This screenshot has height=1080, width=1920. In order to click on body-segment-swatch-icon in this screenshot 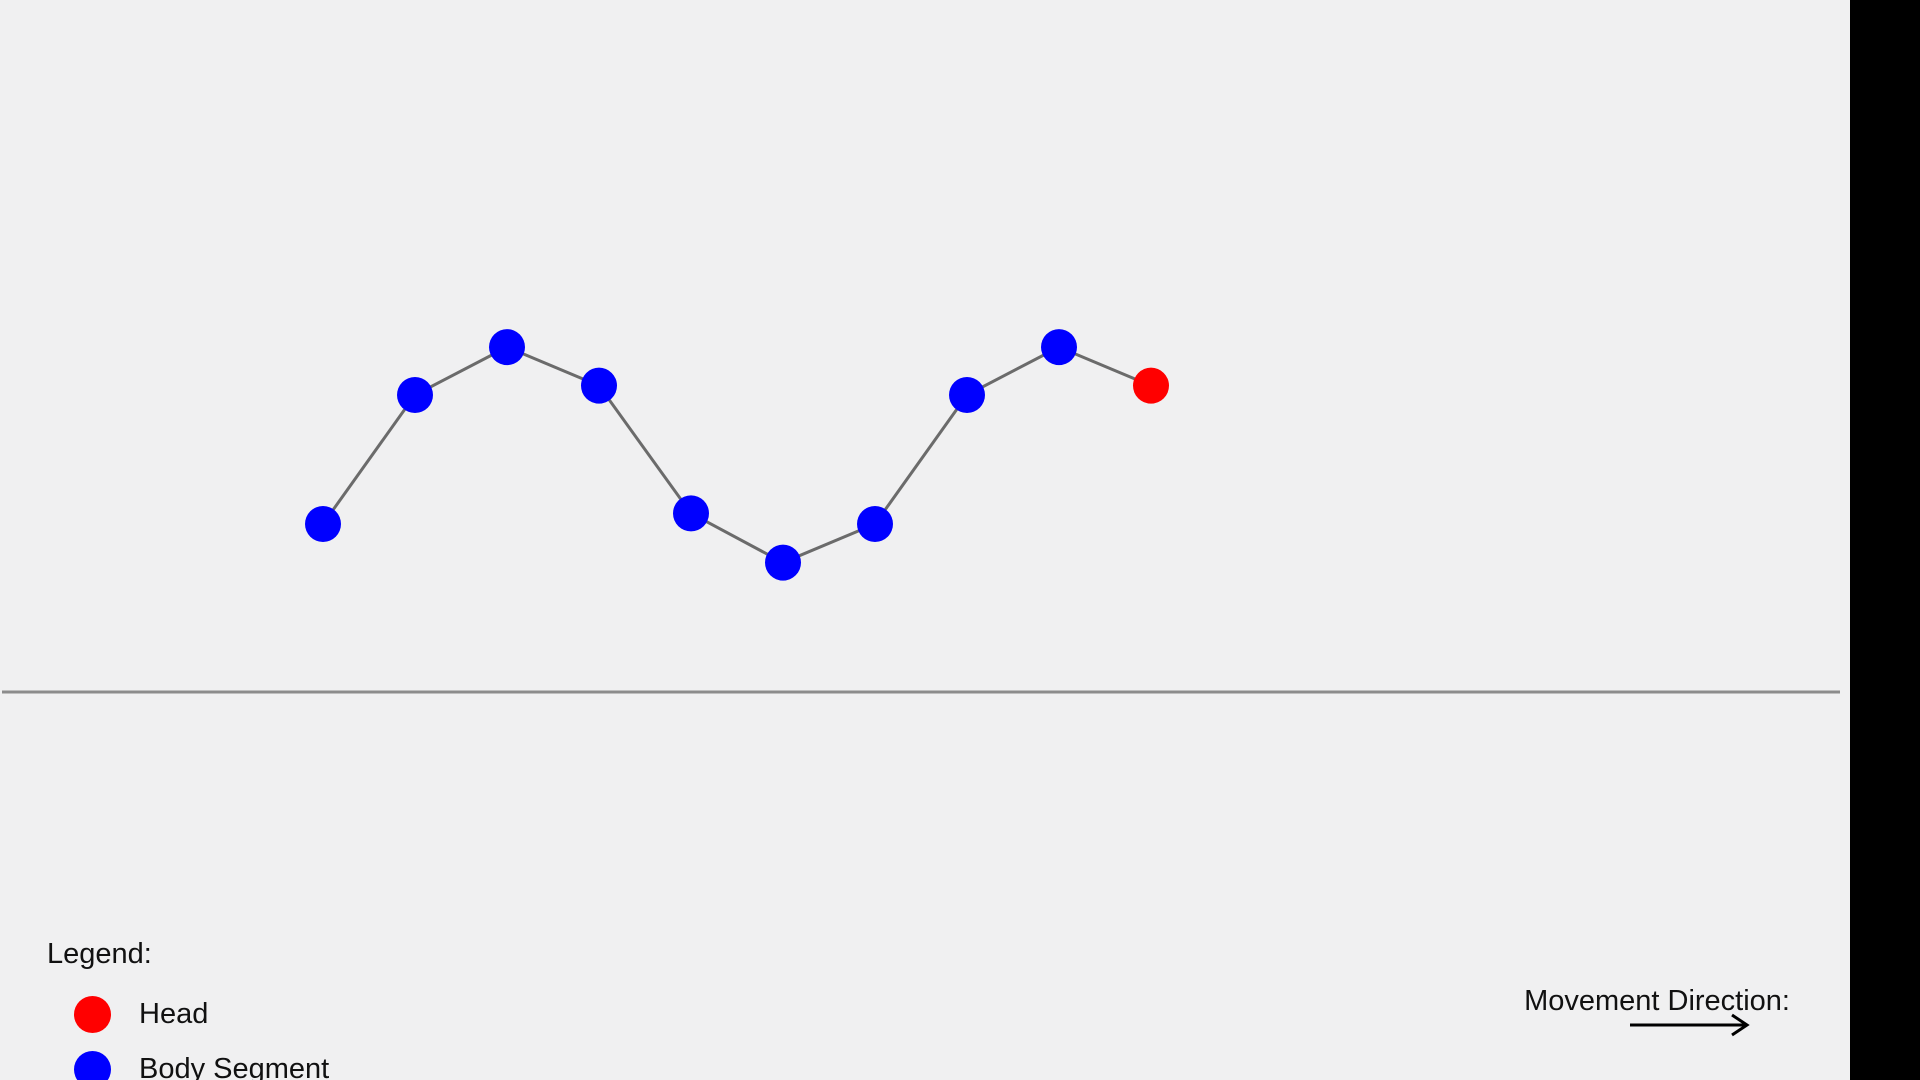, I will do `click(92, 1065)`.